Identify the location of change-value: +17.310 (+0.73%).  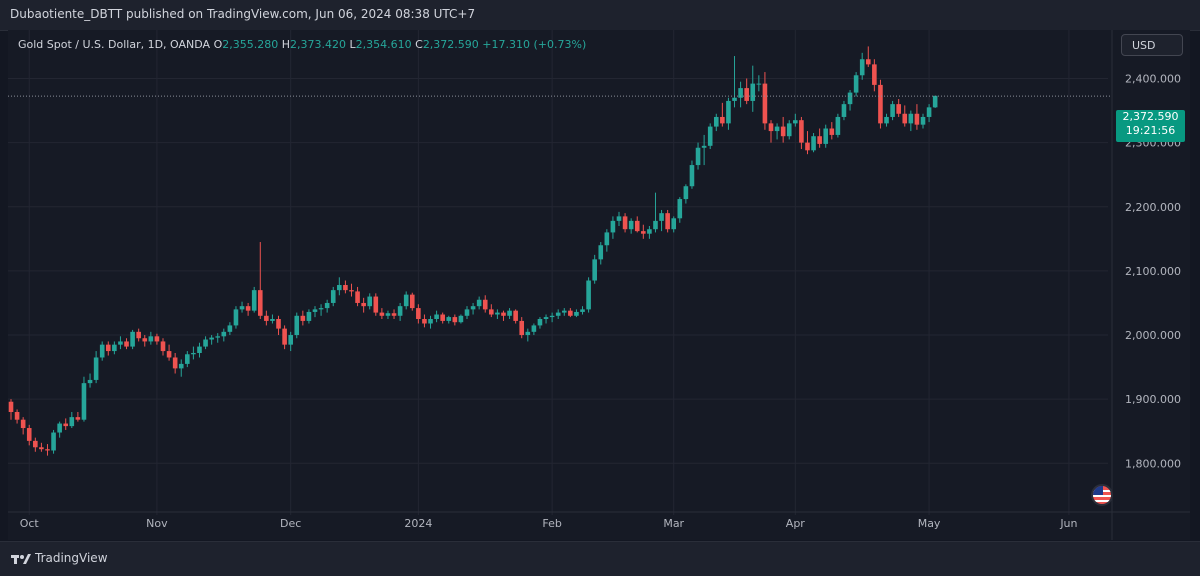
(534, 44).